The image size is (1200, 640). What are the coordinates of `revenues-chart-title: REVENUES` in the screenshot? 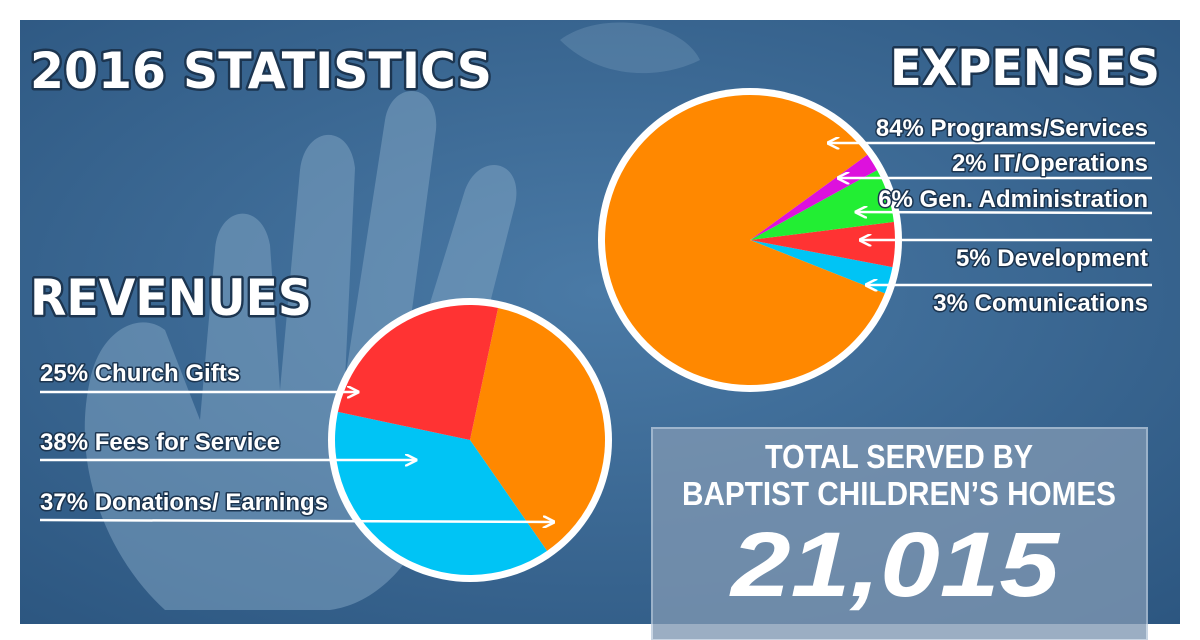 It's located at (171, 298).